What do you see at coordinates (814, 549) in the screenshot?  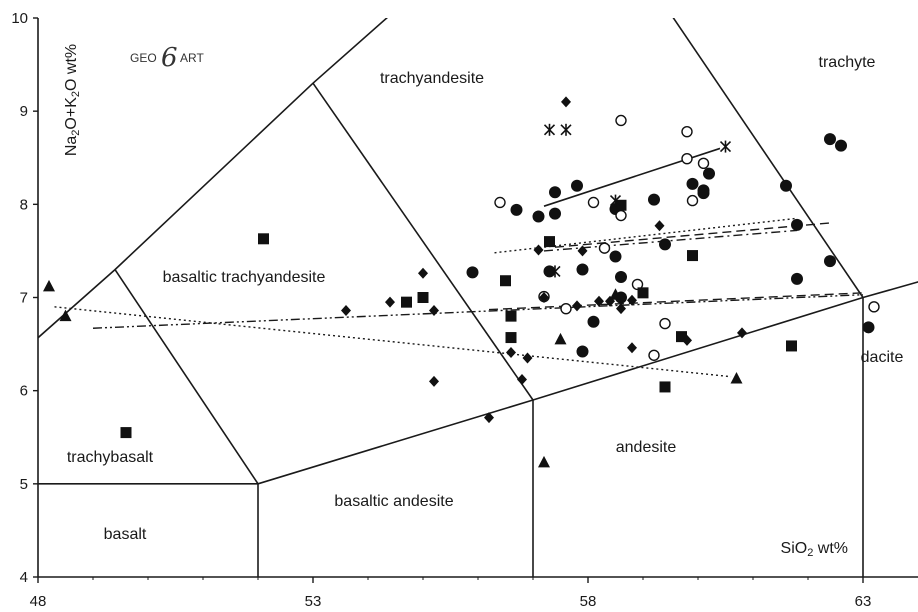 I see `x-axis-label: SiO2 wt%` at bounding box center [814, 549].